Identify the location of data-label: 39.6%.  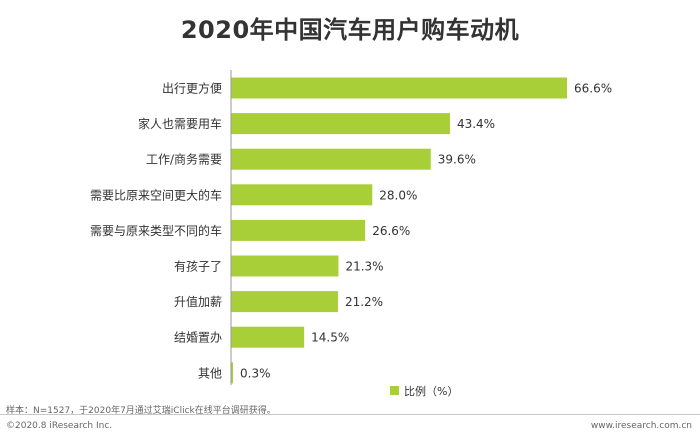
(457, 160).